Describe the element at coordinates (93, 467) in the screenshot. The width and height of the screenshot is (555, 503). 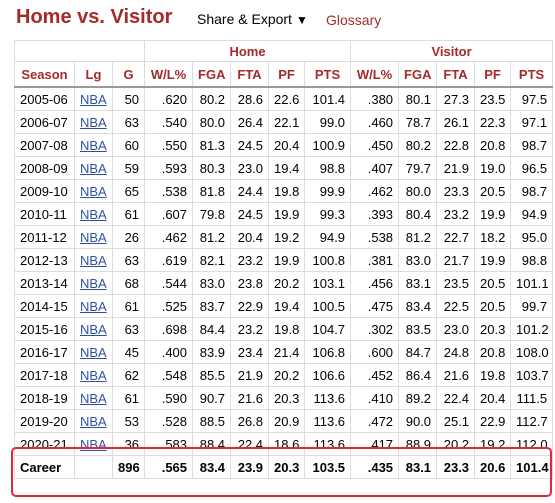
I see `league-cell` at that location.